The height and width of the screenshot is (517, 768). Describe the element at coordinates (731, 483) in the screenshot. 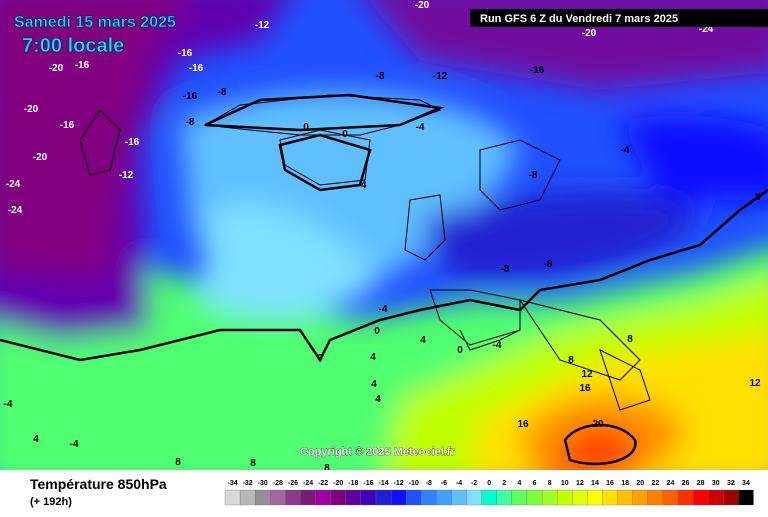

I see `scale-label: 32` at that location.